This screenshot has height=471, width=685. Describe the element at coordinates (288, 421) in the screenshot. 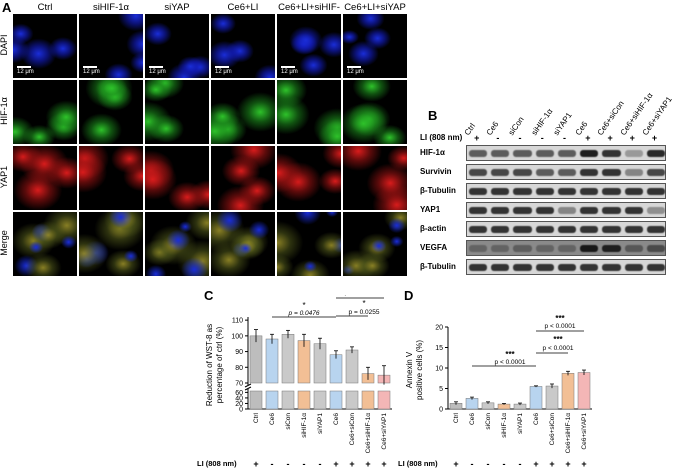

I see `x-tick-label: siCon` at that location.